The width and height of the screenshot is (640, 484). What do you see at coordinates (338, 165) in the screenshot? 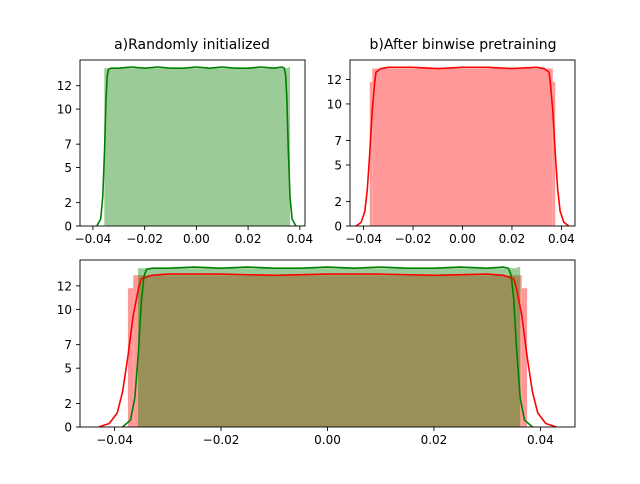
I see `panel-b-ytick-label-2: 5` at bounding box center [338, 165].